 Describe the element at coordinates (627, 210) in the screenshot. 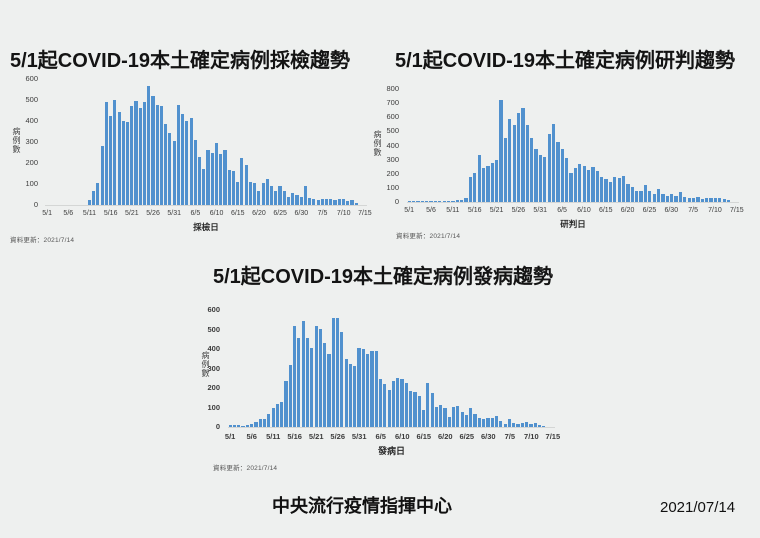

I see `x-tick-label: 6/20` at that location.